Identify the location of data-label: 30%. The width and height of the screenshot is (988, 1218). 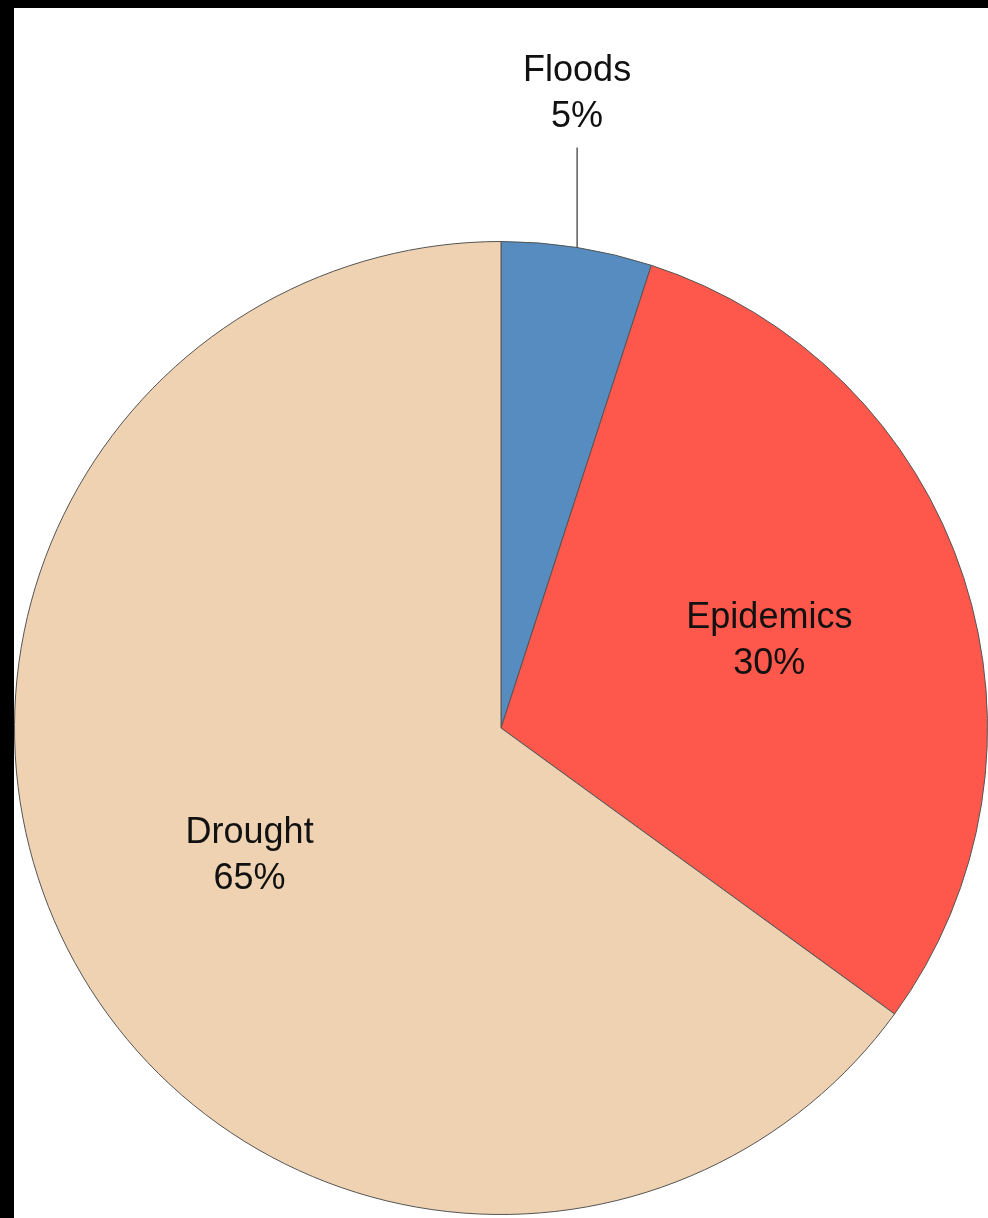
(769, 661).